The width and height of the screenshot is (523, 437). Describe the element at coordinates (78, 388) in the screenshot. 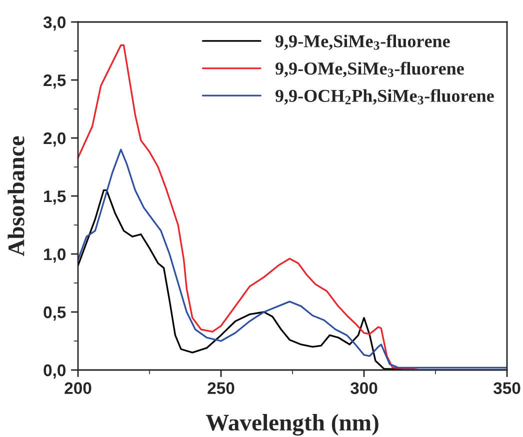

I see `x-tick-label: 200` at that location.